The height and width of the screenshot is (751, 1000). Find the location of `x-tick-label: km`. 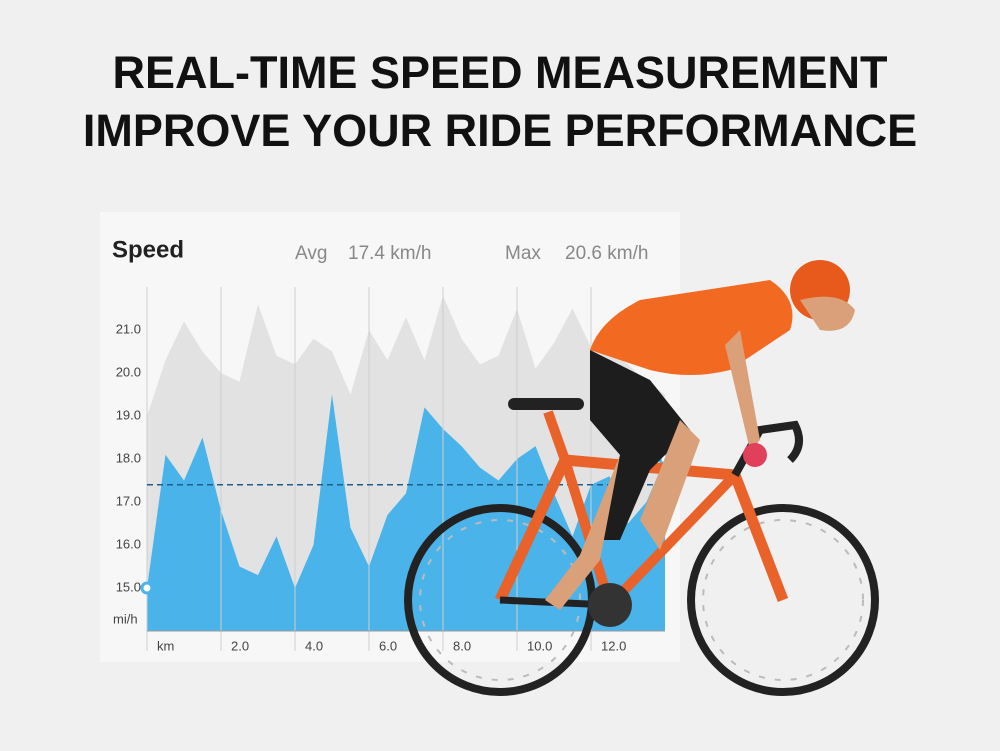

x-tick-label: km is located at coordinates (165, 645).